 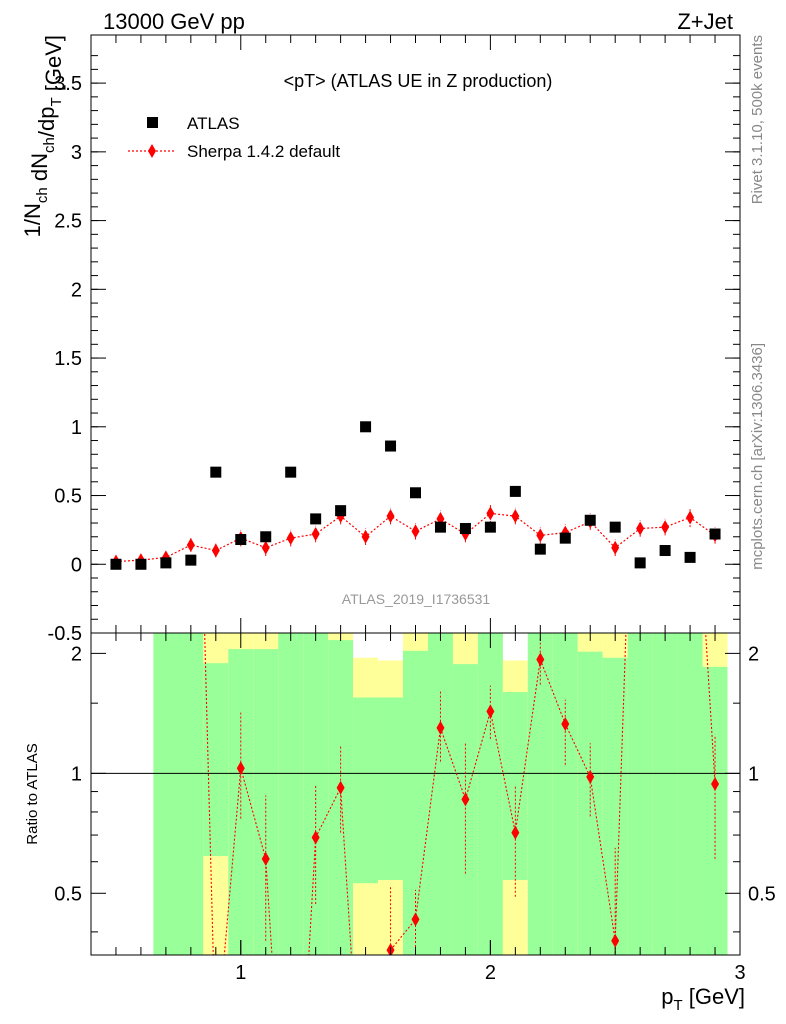 I want to click on x-tick-label: 1, so click(x=240, y=973).